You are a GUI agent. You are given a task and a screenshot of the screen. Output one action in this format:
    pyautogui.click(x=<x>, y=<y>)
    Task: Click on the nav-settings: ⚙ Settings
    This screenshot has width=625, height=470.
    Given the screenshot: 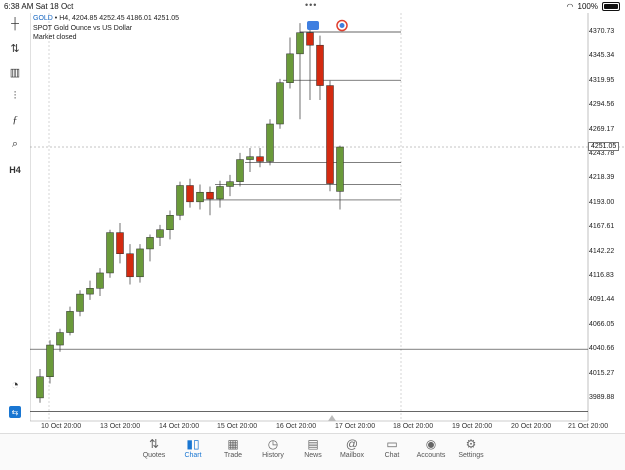 What is the action you would take?
    pyautogui.click(x=471, y=447)
    